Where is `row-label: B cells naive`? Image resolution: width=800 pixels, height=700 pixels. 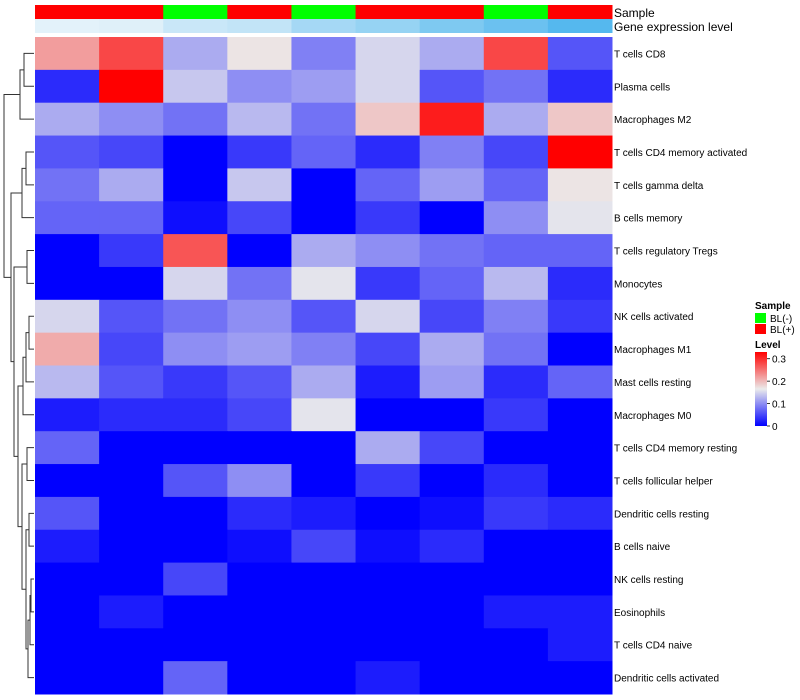 row-label: B cells naive is located at coordinates (642, 547).